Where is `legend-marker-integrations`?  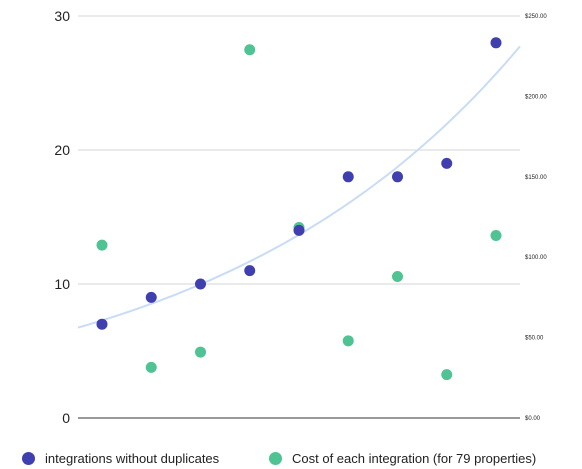
legend-marker-integrations is located at coordinates (28, 458).